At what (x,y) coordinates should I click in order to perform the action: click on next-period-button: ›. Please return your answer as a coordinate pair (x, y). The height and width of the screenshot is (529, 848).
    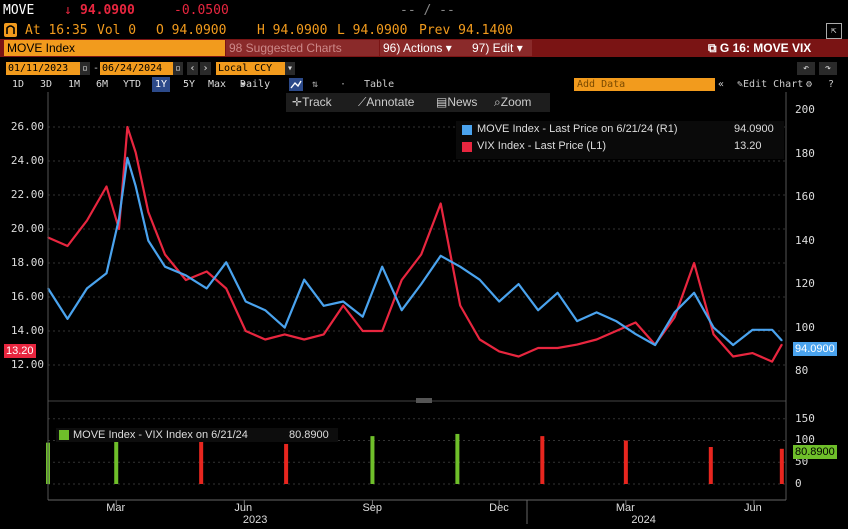
    Looking at the image, I should click on (205, 68).